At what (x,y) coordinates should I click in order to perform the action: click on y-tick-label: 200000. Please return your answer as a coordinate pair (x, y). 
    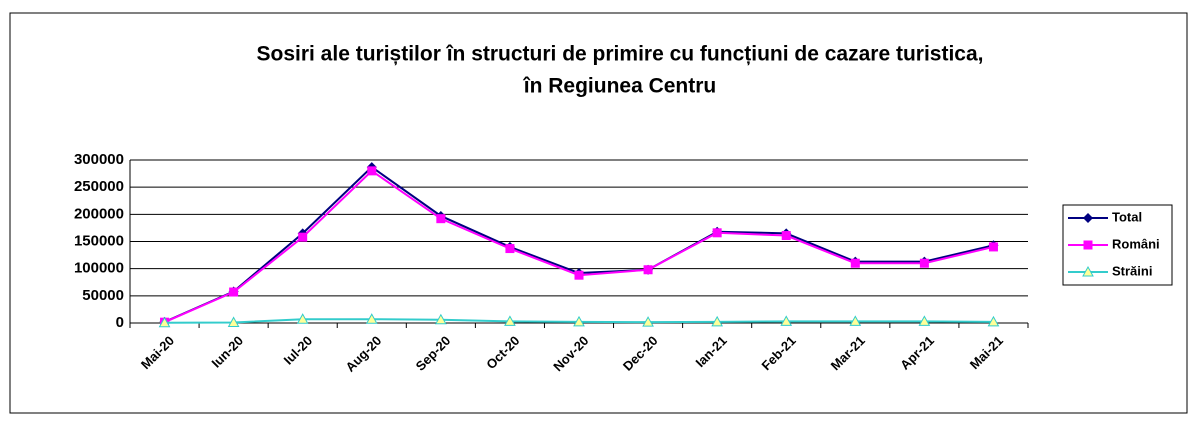
    Looking at the image, I should click on (99, 213).